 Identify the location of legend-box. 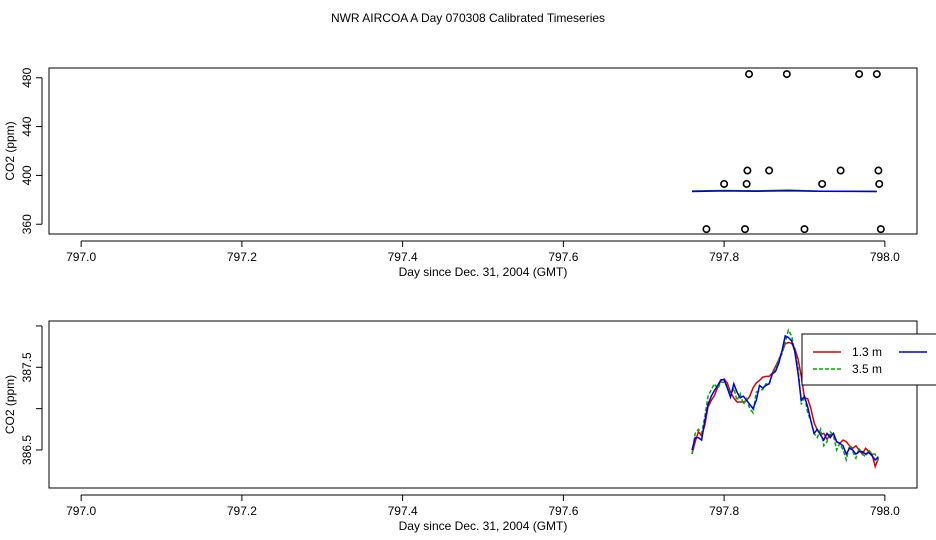
(868, 359).